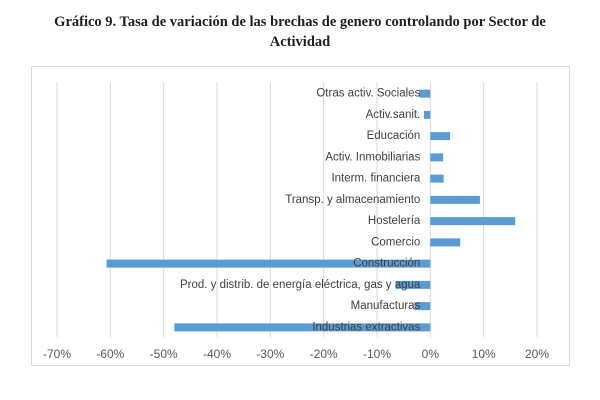  I want to click on category-label-0: Otras activ. Sociales, so click(368, 94).